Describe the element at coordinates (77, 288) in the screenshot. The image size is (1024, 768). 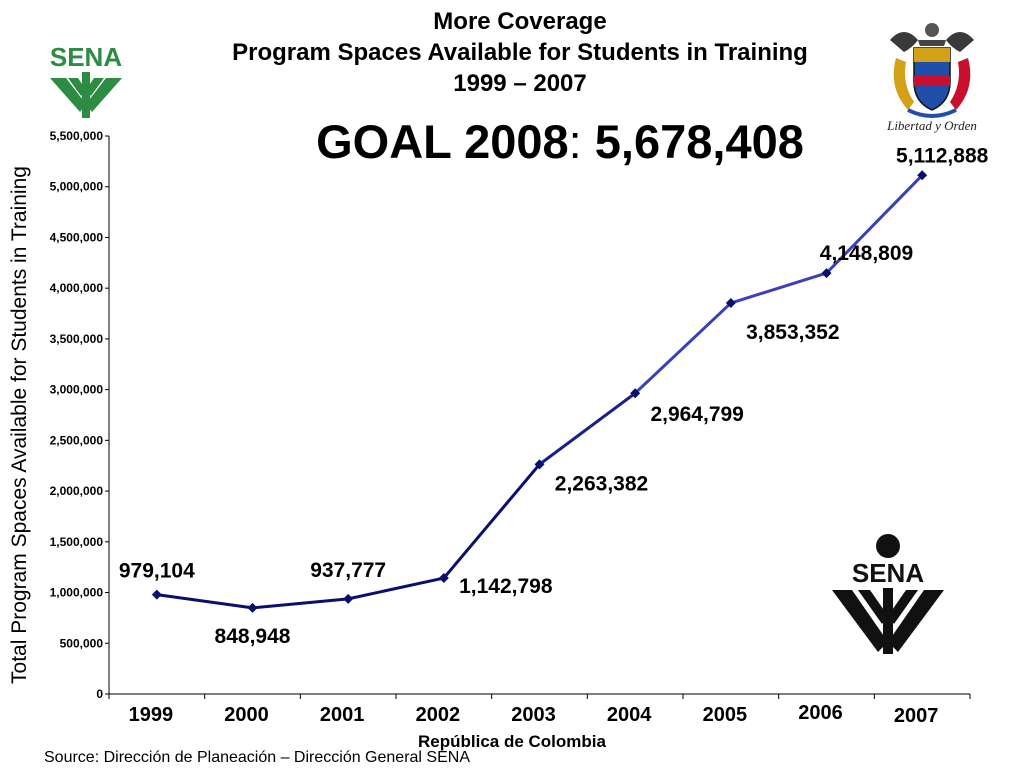
I see `y-tick-label: 4,000,000` at that location.